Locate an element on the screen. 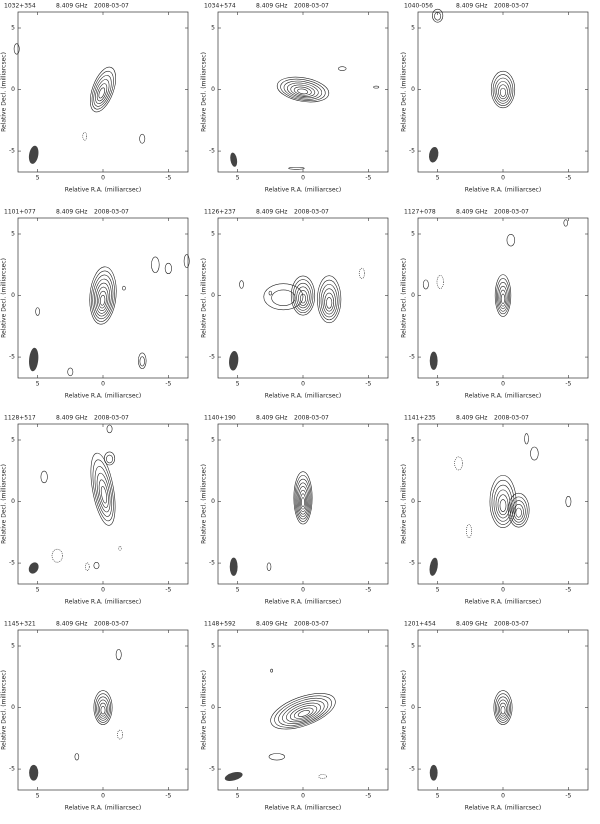 The height and width of the screenshot is (824, 600). source-name: 1040-056 is located at coordinates (418, 6).